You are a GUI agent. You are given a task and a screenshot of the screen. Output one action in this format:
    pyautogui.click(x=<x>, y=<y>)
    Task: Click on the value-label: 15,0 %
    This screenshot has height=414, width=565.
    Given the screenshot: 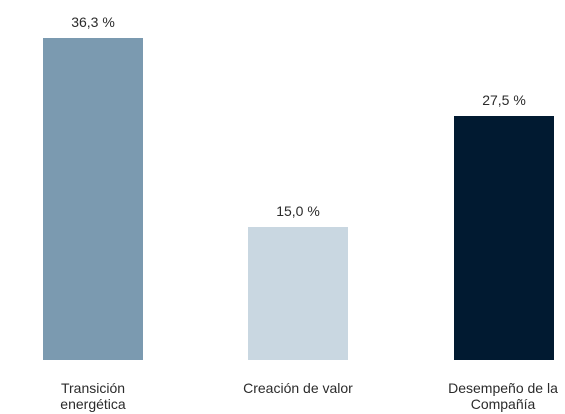 What is the action you would take?
    pyautogui.click(x=298, y=210)
    